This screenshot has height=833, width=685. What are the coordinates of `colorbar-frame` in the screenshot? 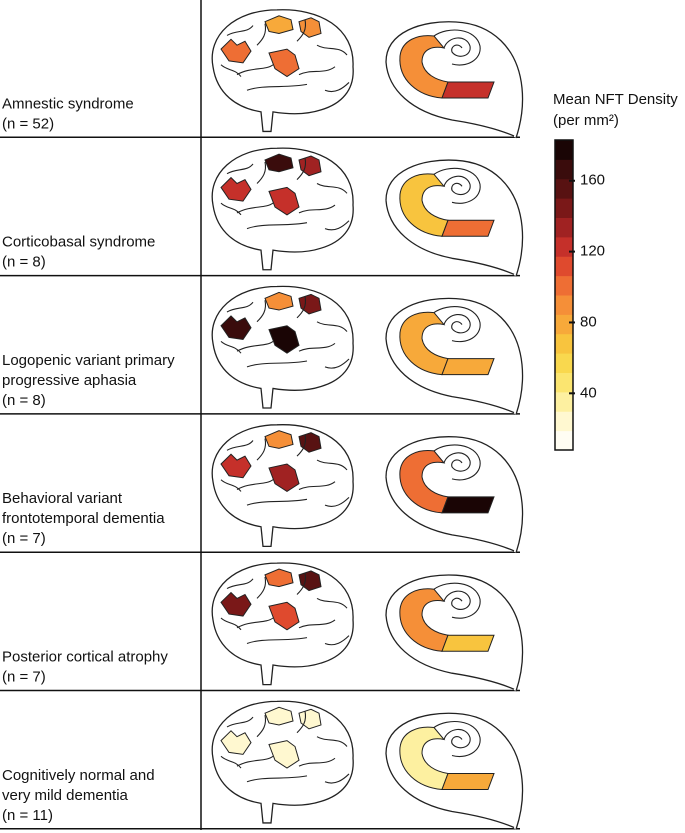 It's located at (564, 295).